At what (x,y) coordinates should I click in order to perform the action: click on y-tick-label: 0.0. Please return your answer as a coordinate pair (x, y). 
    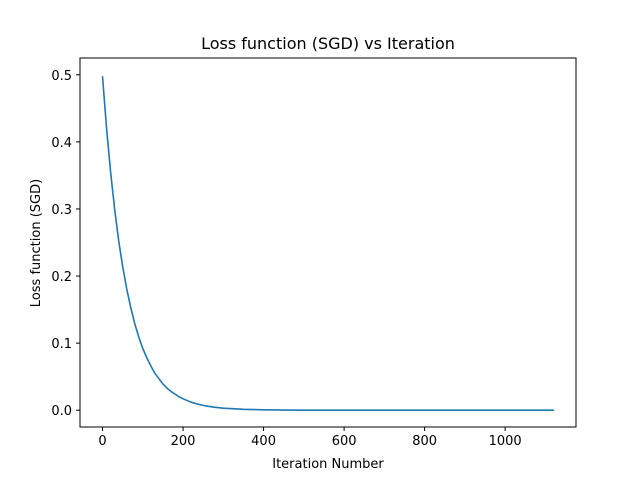
    Looking at the image, I should click on (61, 411).